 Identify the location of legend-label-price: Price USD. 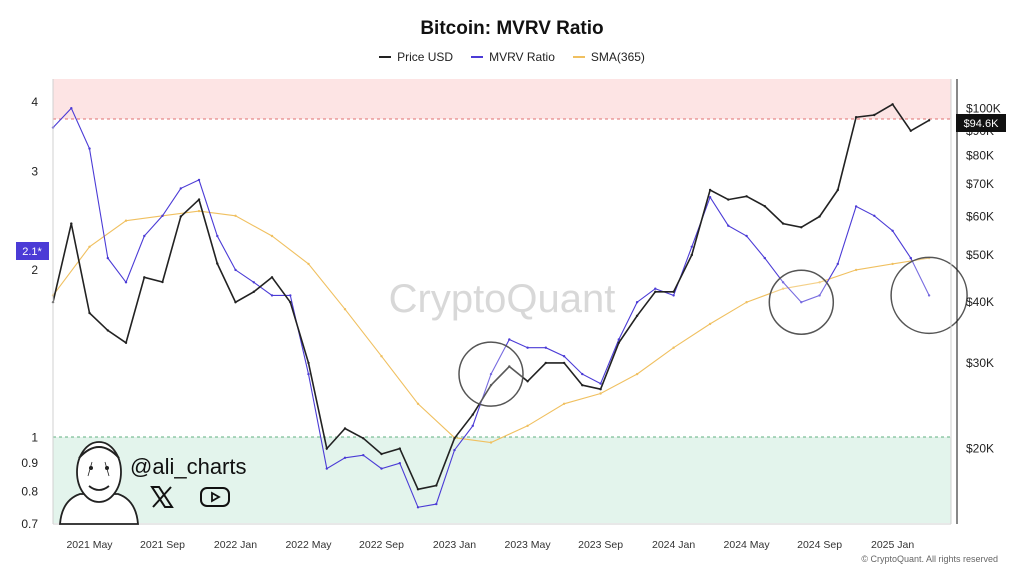
(425, 57).